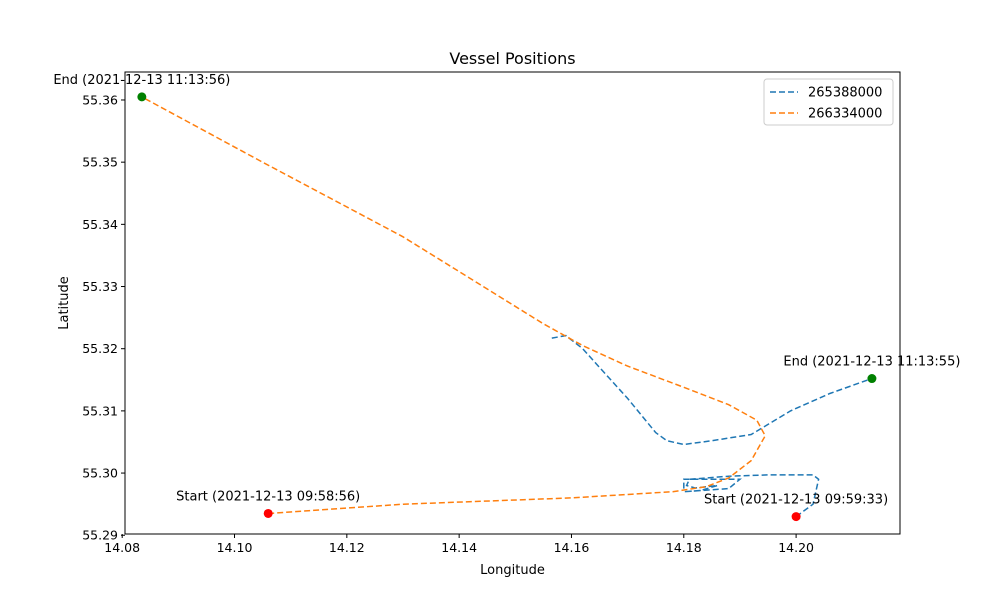 This screenshot has height=600, width=1000. What do you see at coordinates (103, 317) in the screenshot?
I see `y-axis: 55.29 55.30 55.31 55.32 55.33 55.34 55.35 55.36` at bounding box center [103, 317].